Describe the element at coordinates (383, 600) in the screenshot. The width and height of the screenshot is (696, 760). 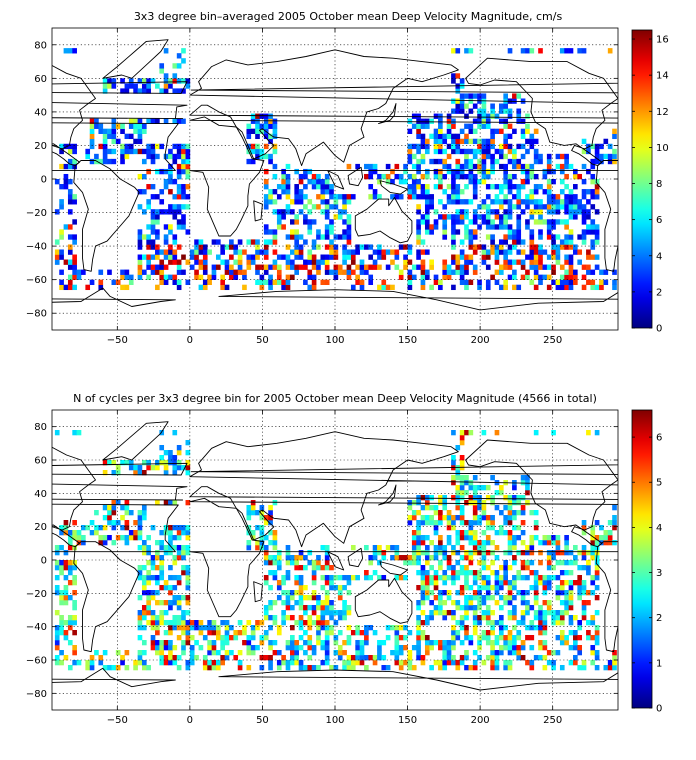
I see `coastline` at that location.